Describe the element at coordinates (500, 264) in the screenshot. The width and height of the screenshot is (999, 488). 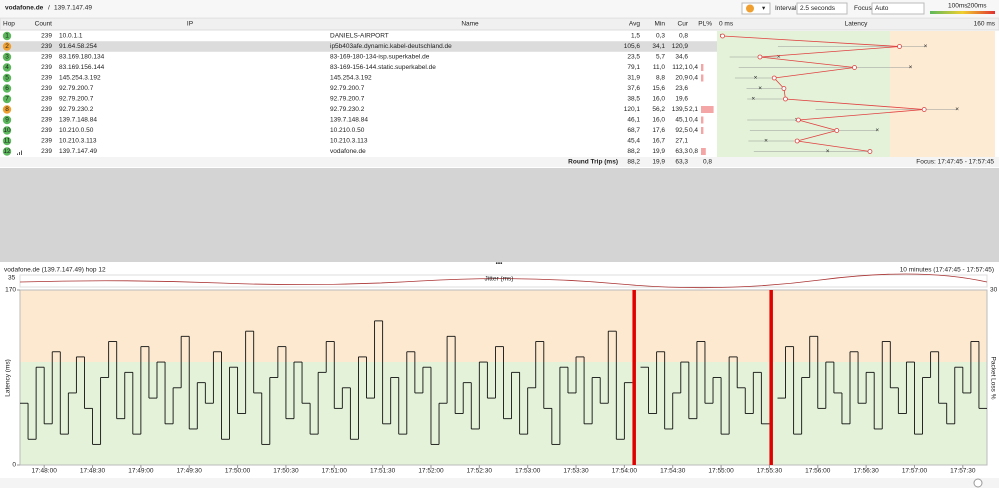
I see `splitter: •••` at that location.